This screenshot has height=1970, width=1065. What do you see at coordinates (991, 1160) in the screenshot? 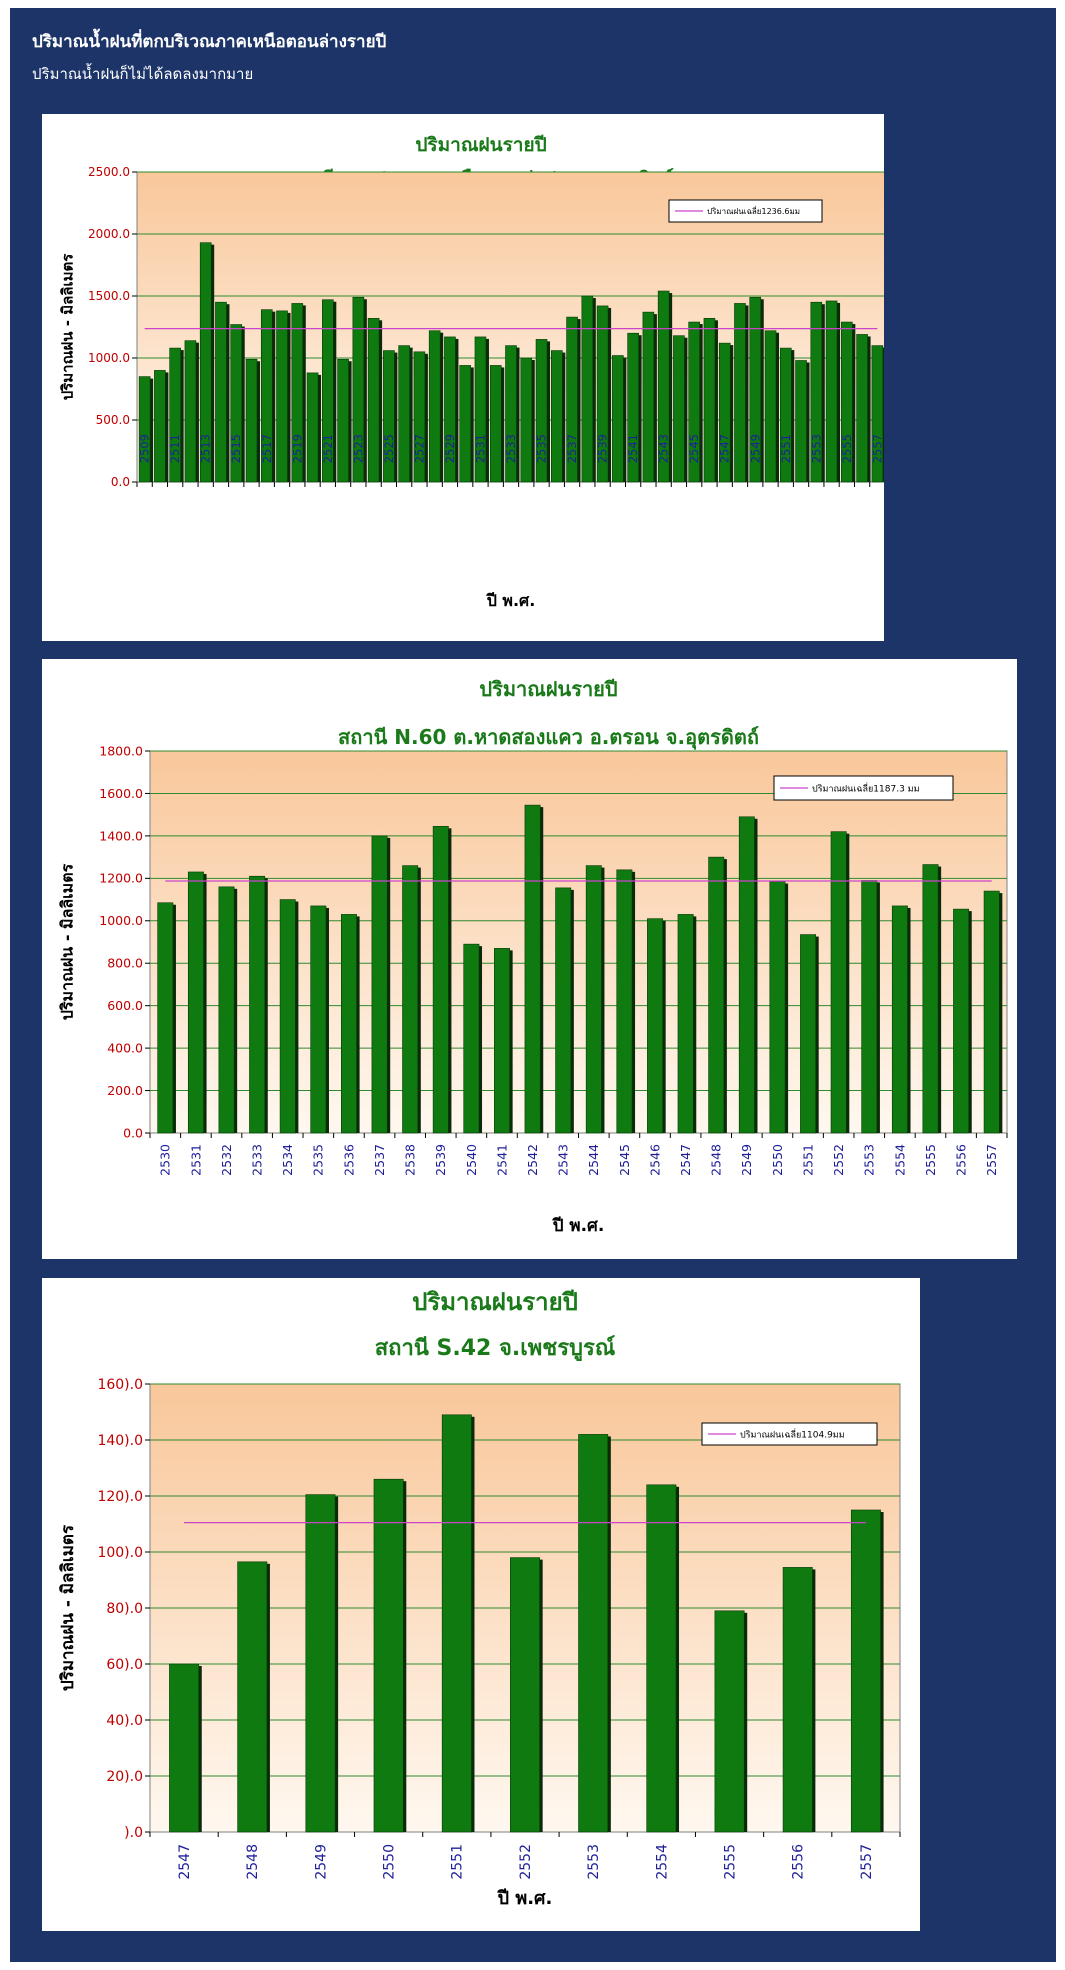
I see `x-tick-label: 2557` at bounding box center [991, 1160].